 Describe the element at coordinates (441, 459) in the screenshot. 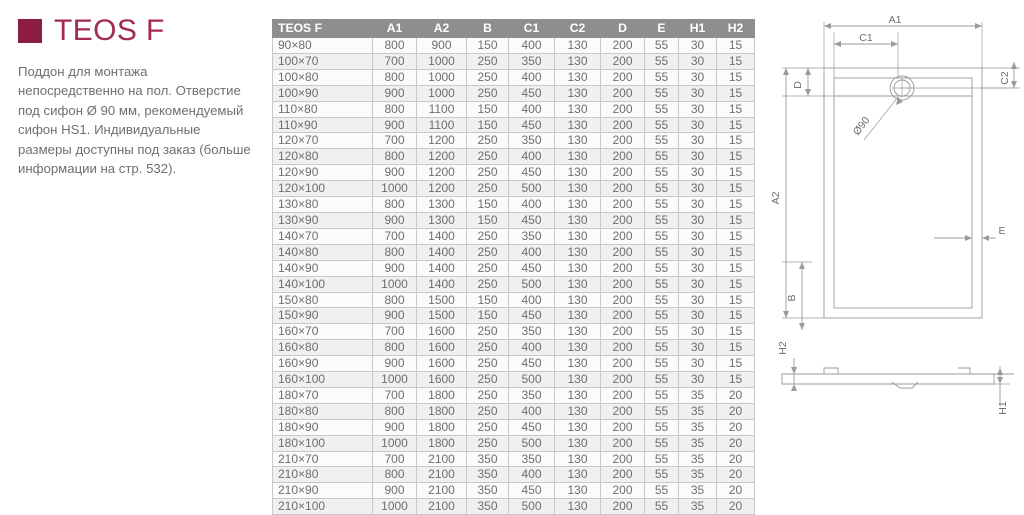

I see `cell-a2: 2100` at that location.